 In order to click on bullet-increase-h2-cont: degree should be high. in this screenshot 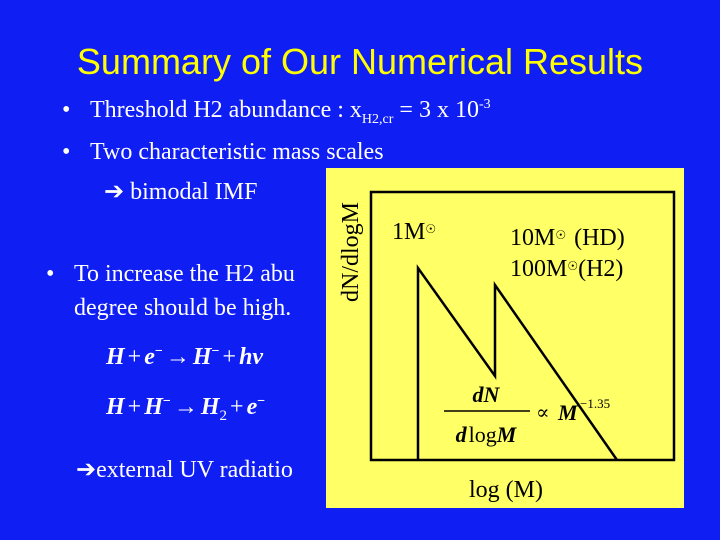, I will do `click(182, 308)`.